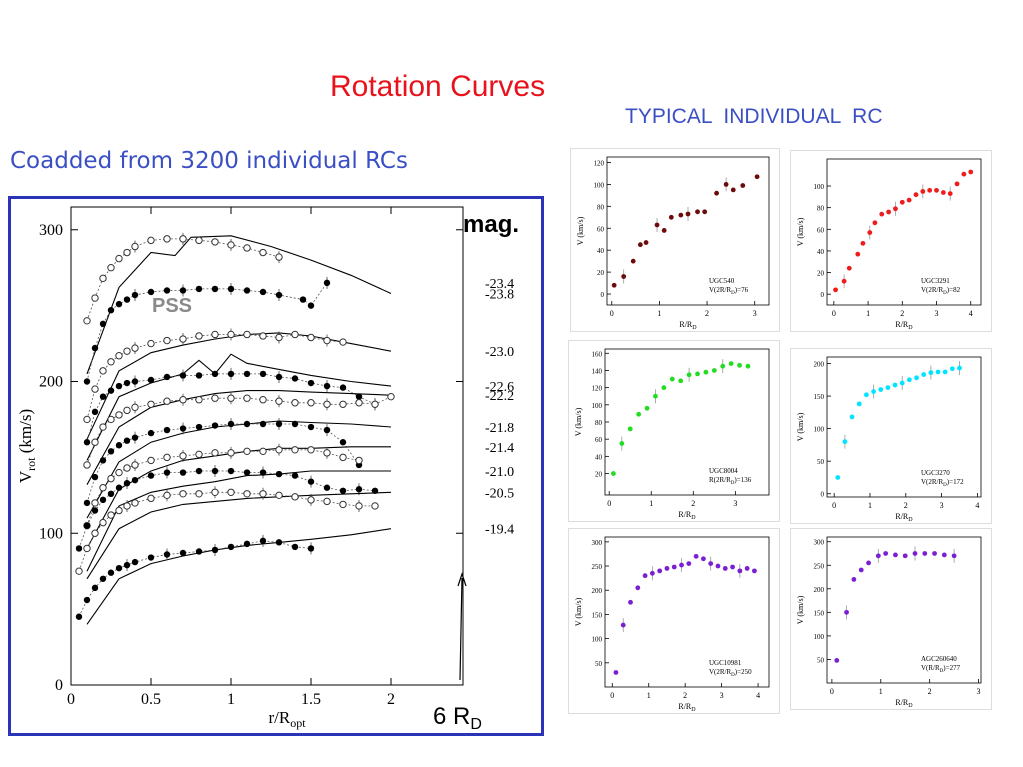 The width and height of the screenshot is (1023, 767). I want to click on data-connector, so click(223, 463).